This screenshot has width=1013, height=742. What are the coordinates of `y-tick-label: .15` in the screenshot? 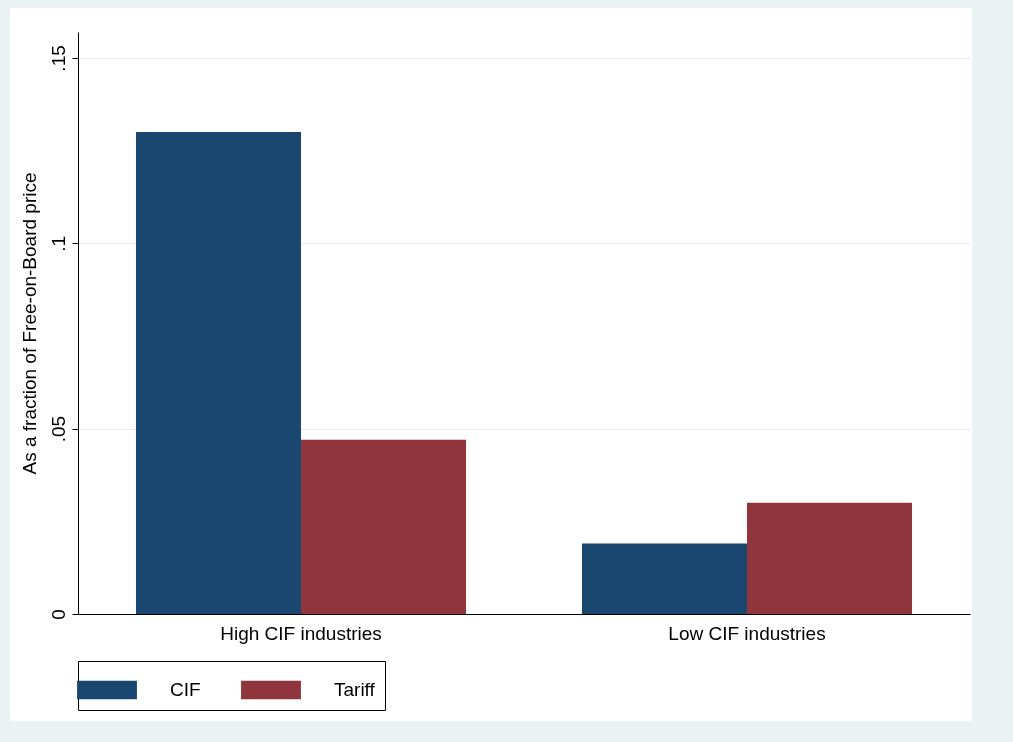 It's located at (58, 58).